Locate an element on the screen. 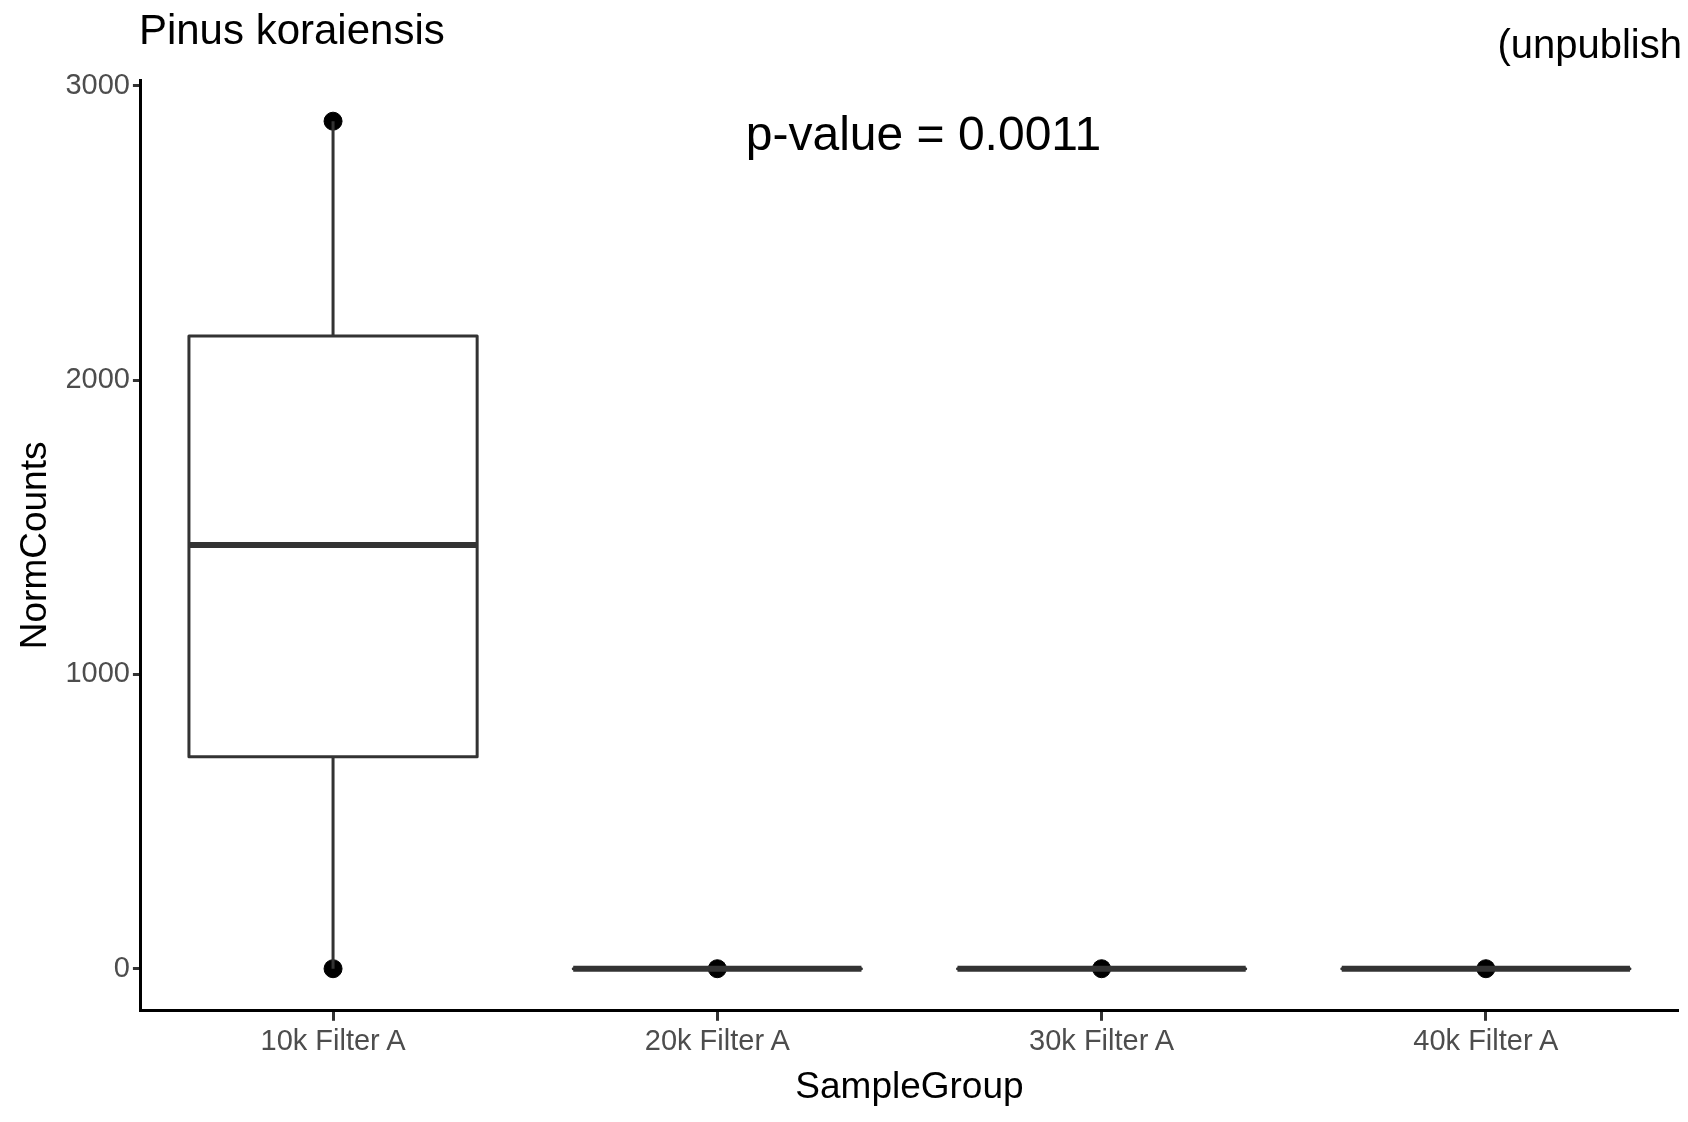 The image size is (1688, 1122). text: (unpublish is located at coordinates (1589, 44).